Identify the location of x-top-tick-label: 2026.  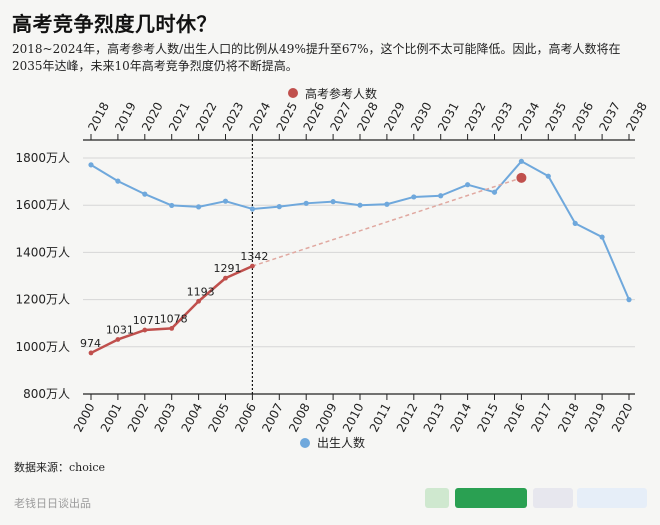
(313, 117).